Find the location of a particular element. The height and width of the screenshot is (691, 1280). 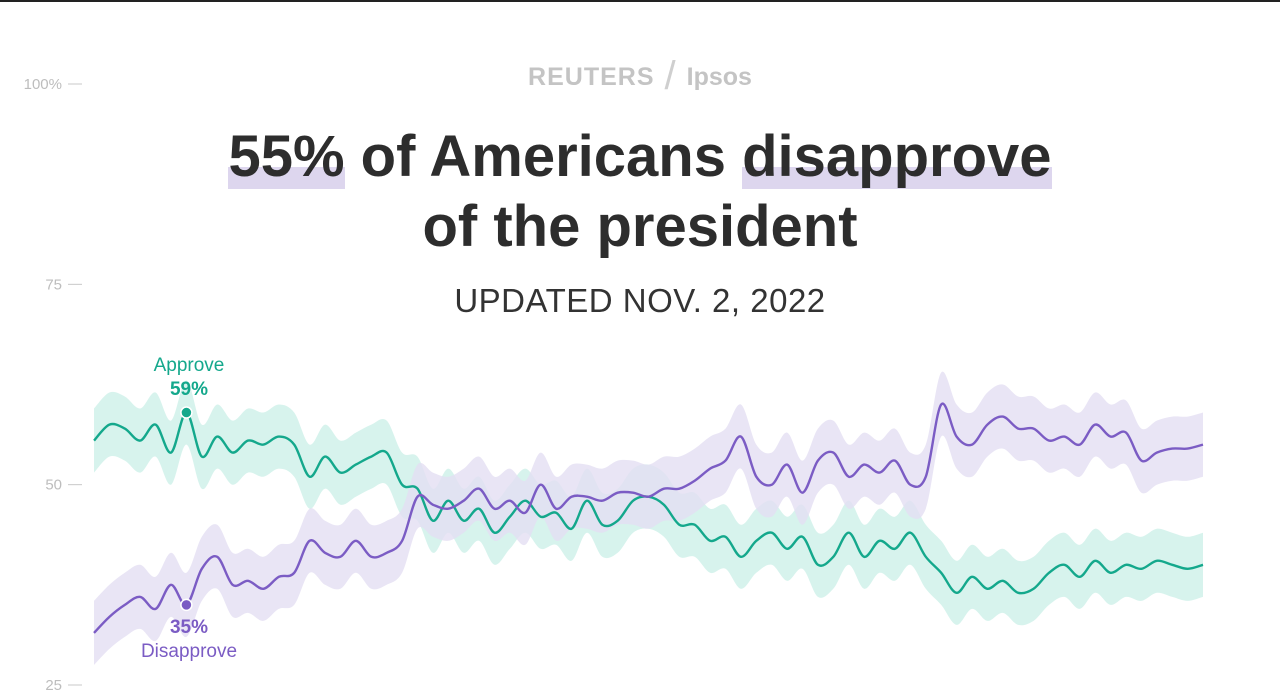

approve-value: 59% is located at coordinates (189, 389).